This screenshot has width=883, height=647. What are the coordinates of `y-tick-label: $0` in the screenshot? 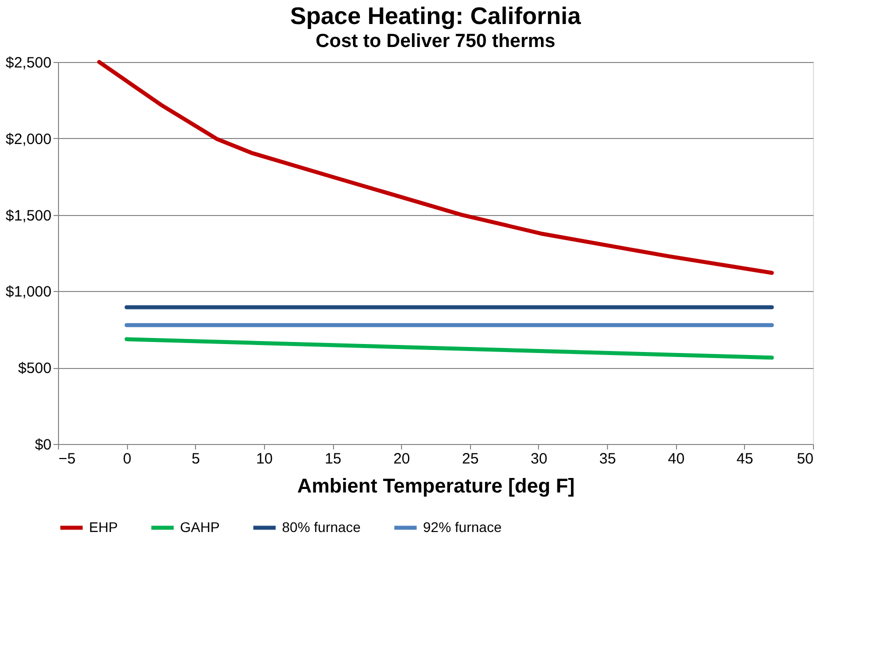 It's located at (43, 445).